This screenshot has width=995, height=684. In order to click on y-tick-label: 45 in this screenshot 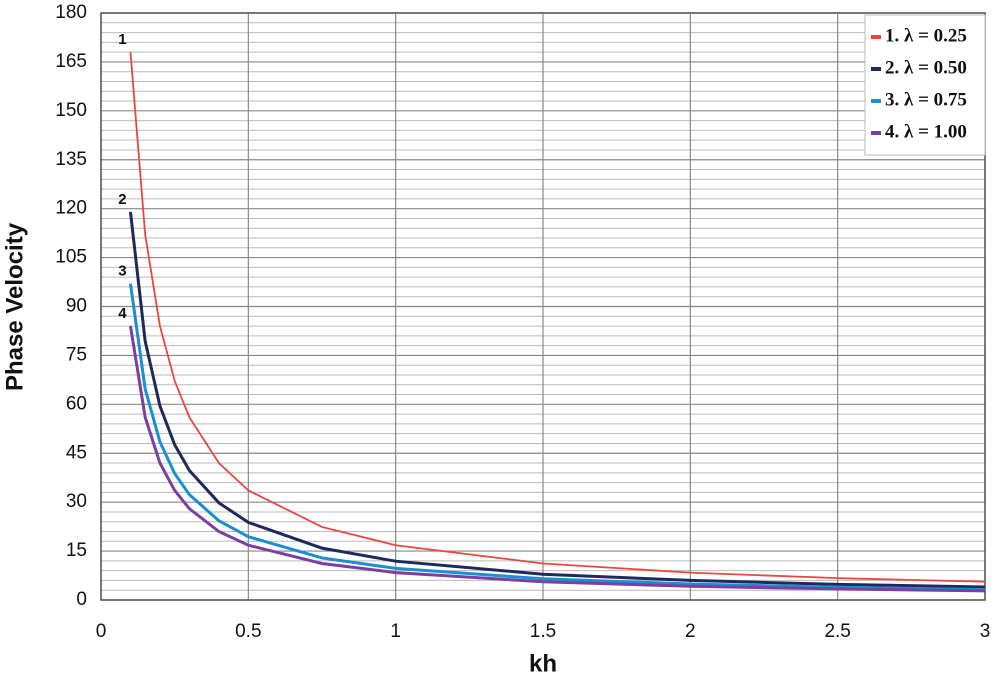, I will do `click(76, 452)`.